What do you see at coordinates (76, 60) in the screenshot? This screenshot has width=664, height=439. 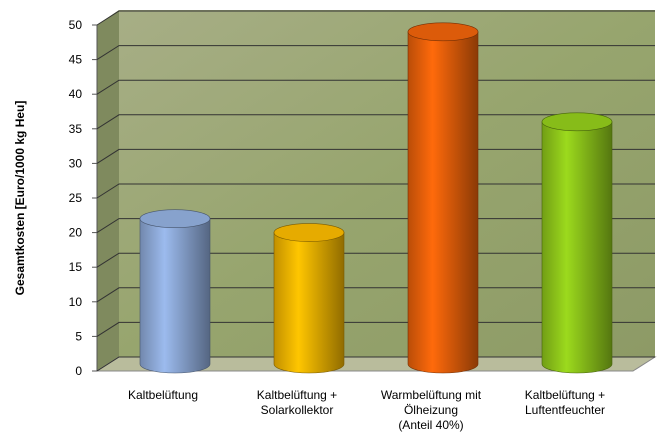 I see `y-tick-label: 45` at bounding box center [76, 60].